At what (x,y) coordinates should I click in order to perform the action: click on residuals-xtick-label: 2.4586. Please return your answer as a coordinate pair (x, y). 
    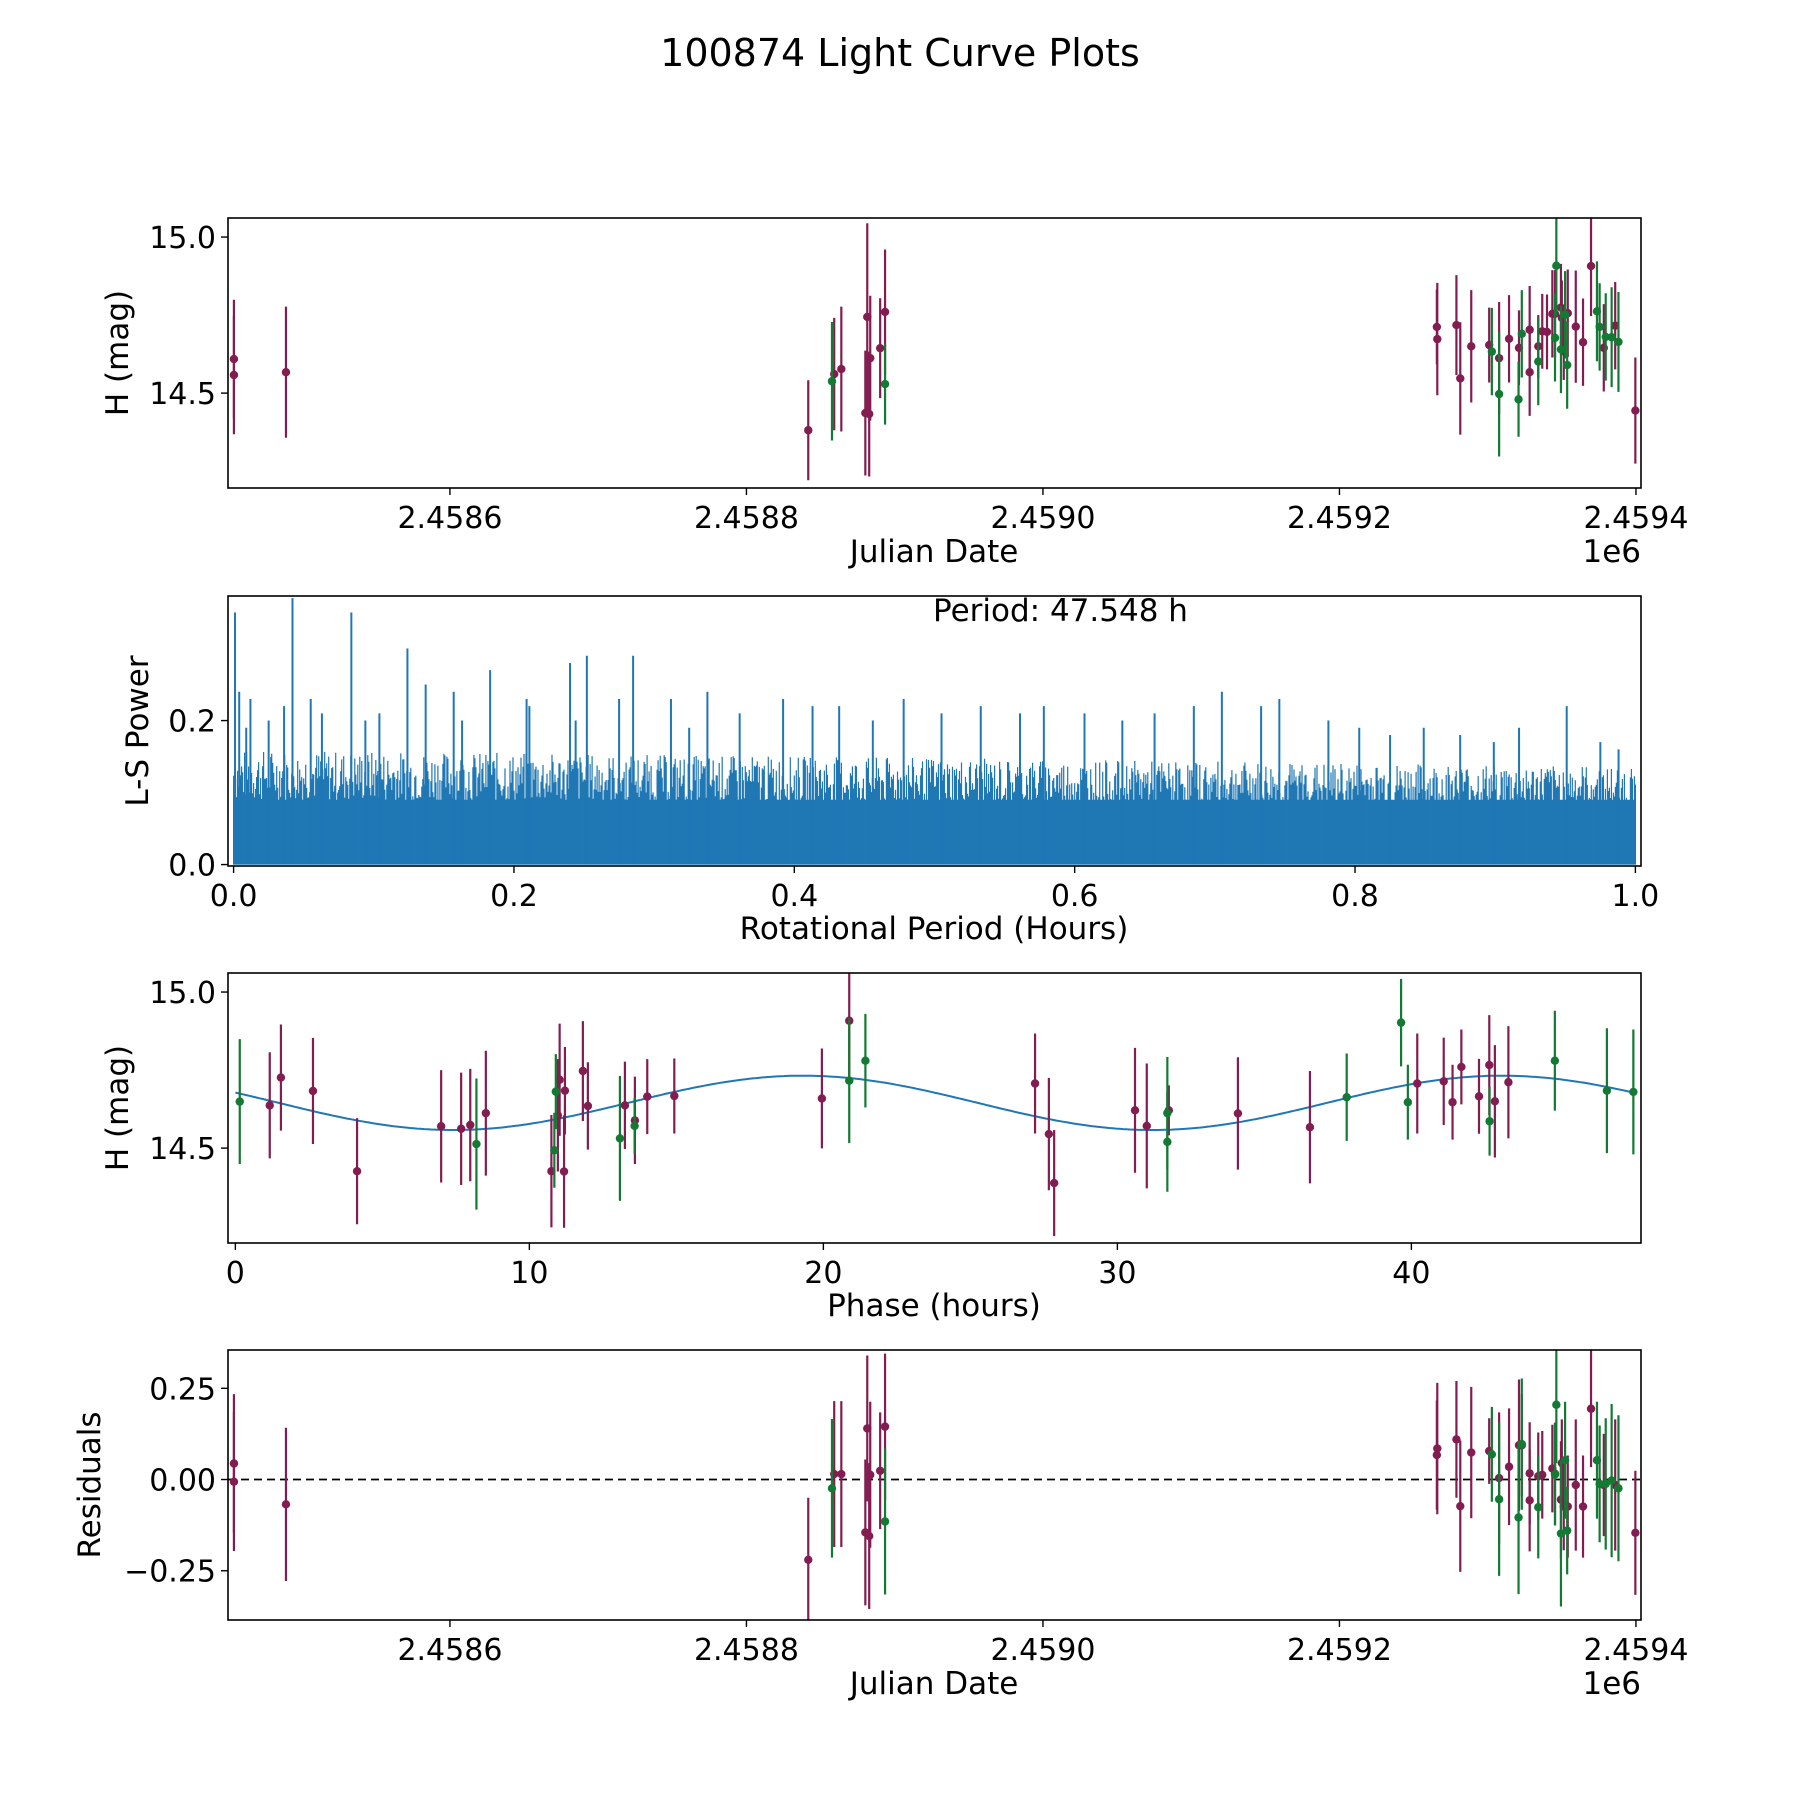
    Looking at the image, I should click on (449, 1650).